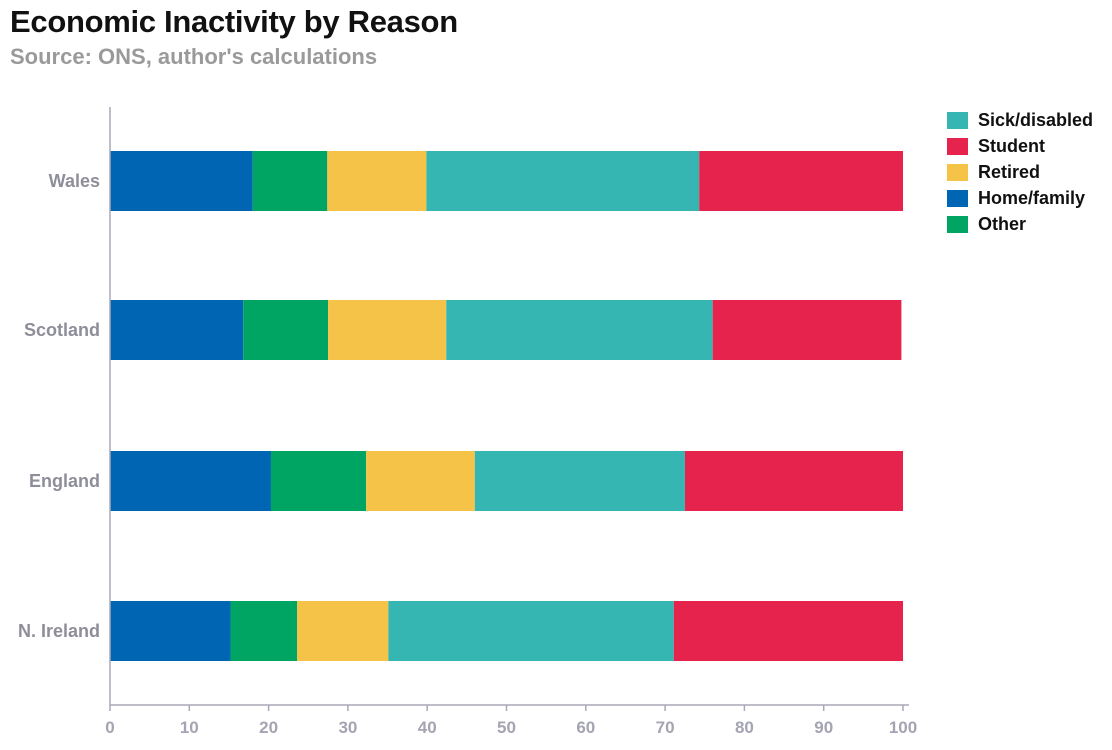 This screenshot has width=1112, height=750. I want to click on legend-item: Student, so click(1020, 146).